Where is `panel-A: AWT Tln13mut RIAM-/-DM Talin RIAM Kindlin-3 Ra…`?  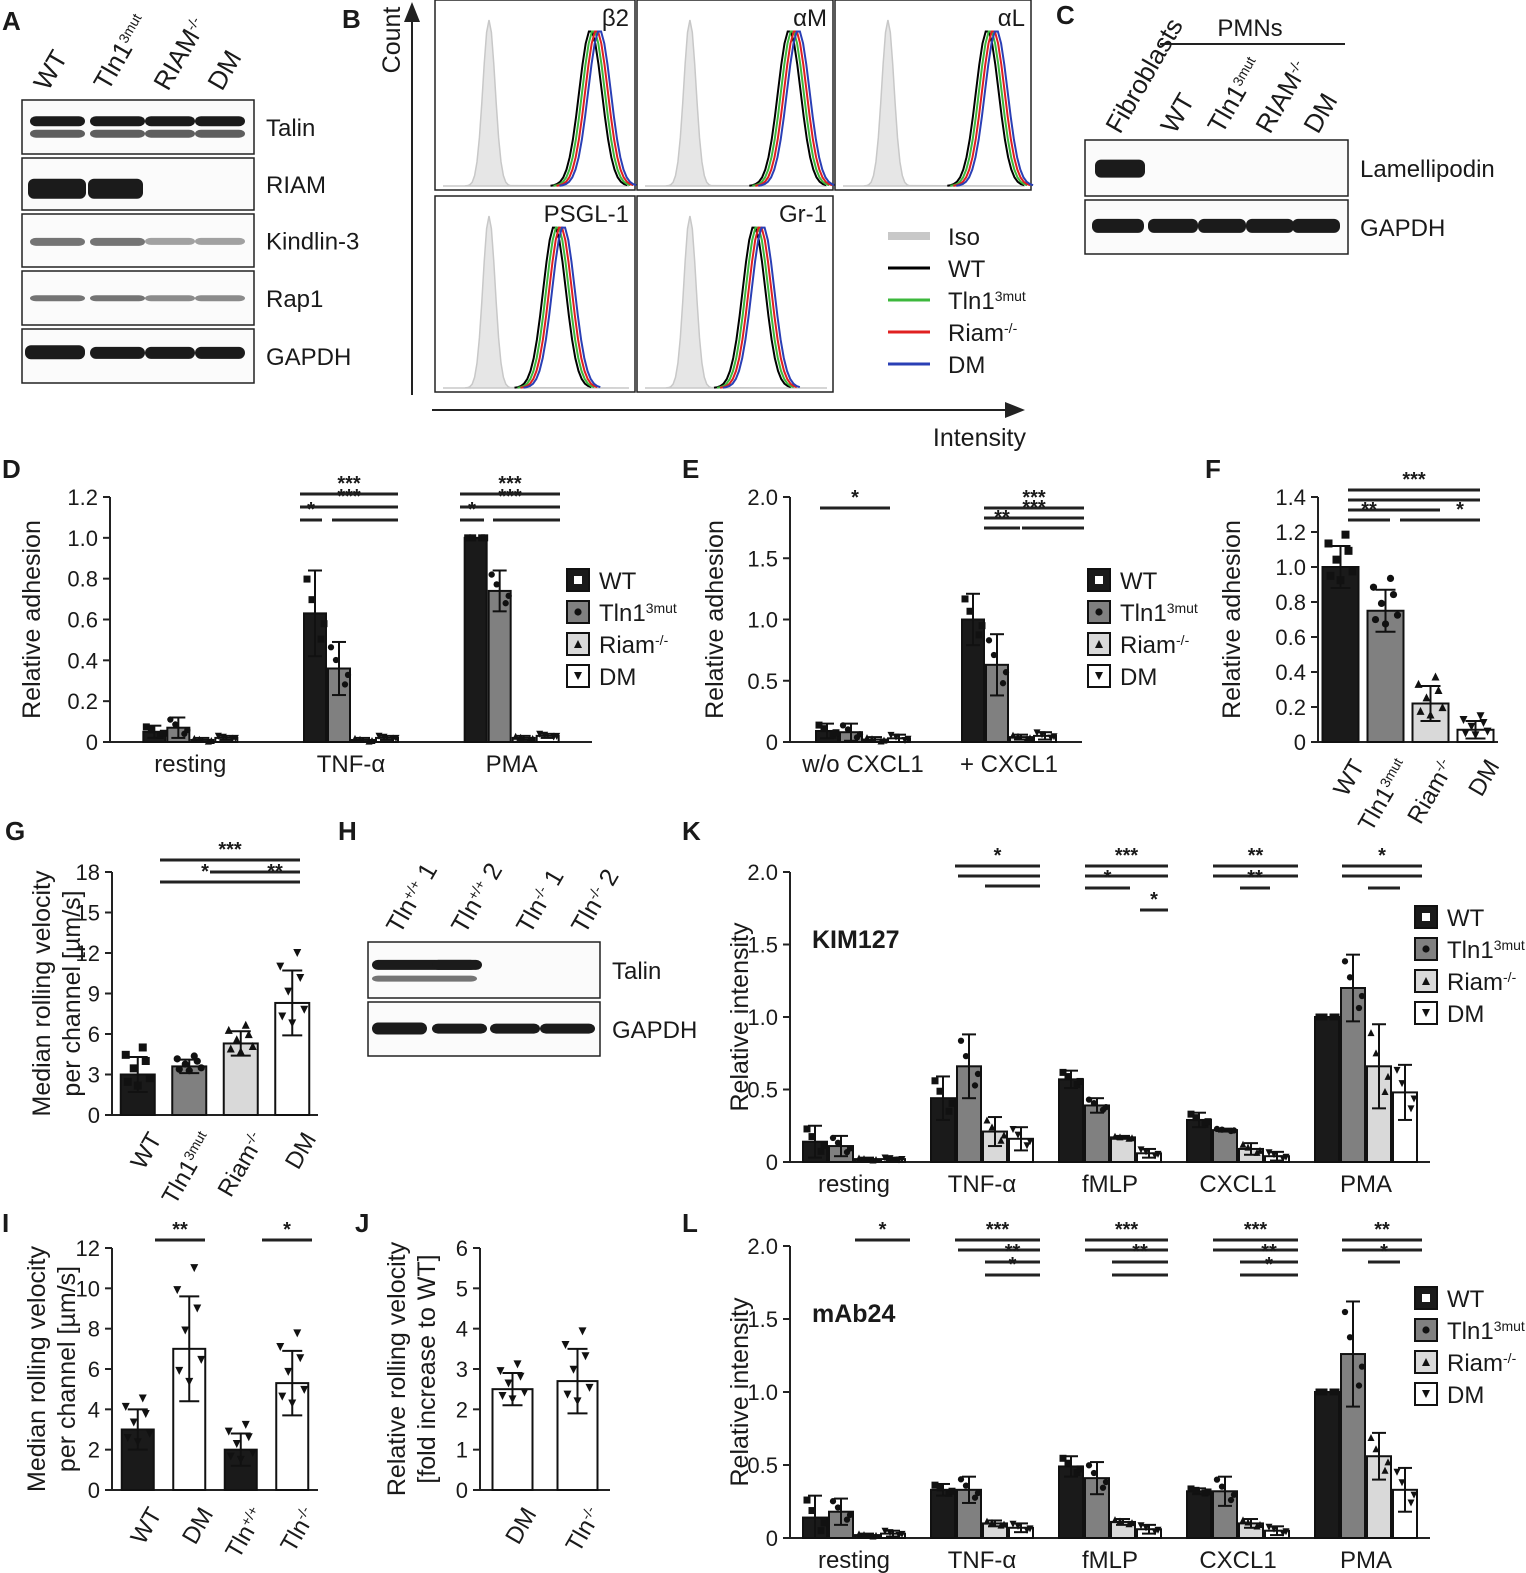 panel-A: AWT Tln13mut RIAM-/-DM Talin RIAM Kindlin-3 Ra… is located at coordinates (180, 195).